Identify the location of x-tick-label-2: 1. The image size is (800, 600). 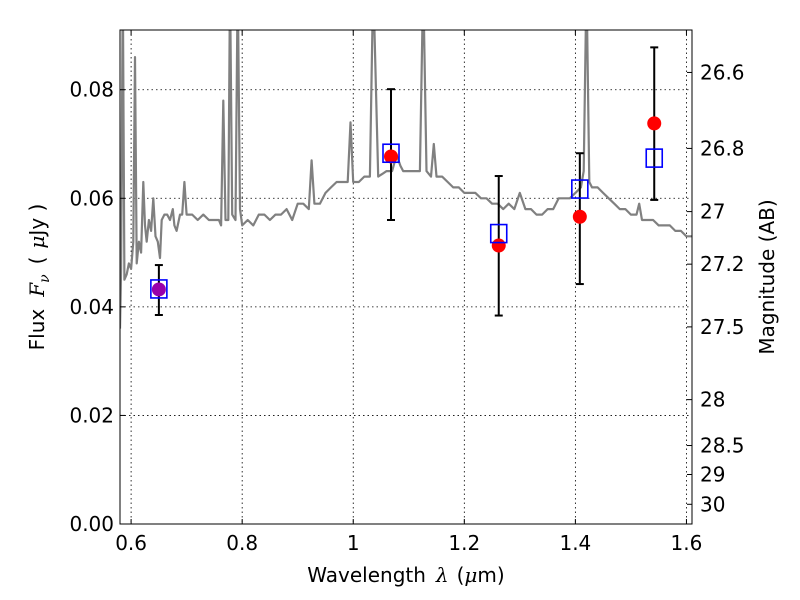
(353, 543).